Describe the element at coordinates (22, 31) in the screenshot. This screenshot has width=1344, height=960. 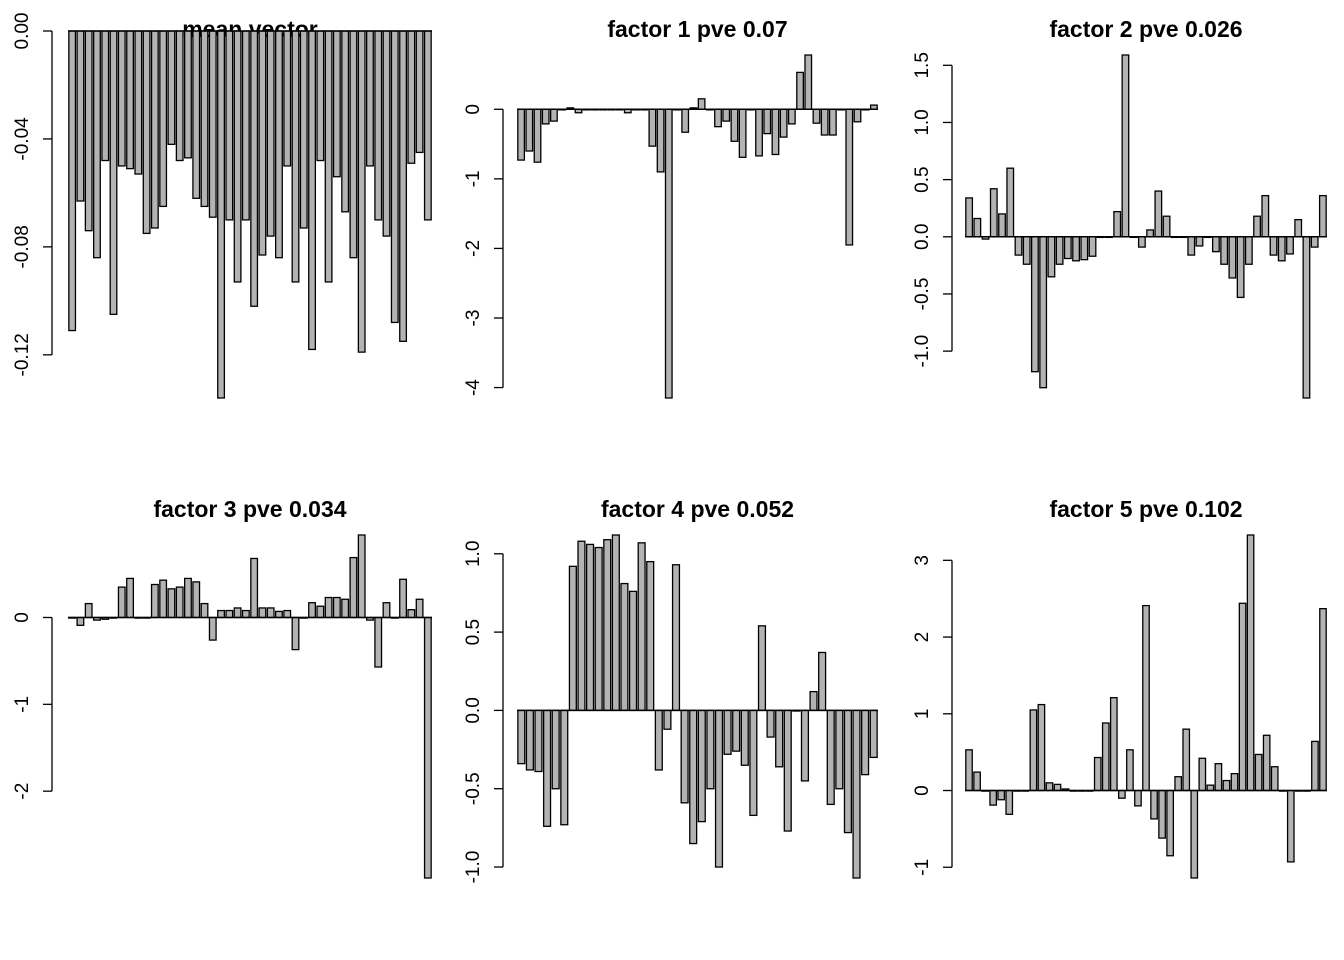
I see `y-tick-label: 0.00` at that location.